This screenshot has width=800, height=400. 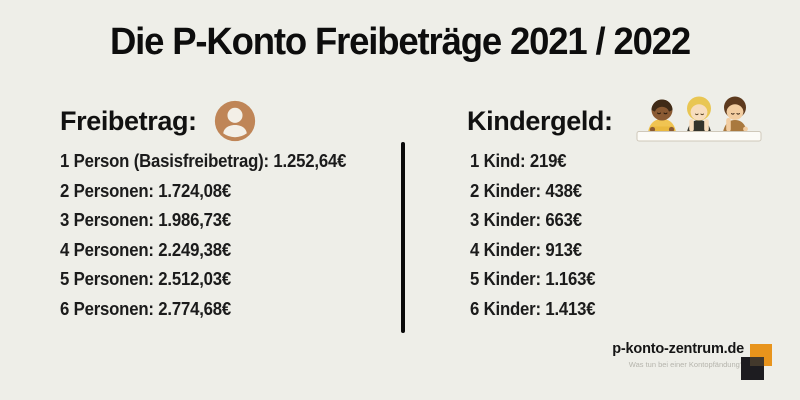 What do you see at coordinates (146, 308) in the screenshot?
I see `list-item: 6 Personen: 2.774,68€` at bounding box center [146, 308].